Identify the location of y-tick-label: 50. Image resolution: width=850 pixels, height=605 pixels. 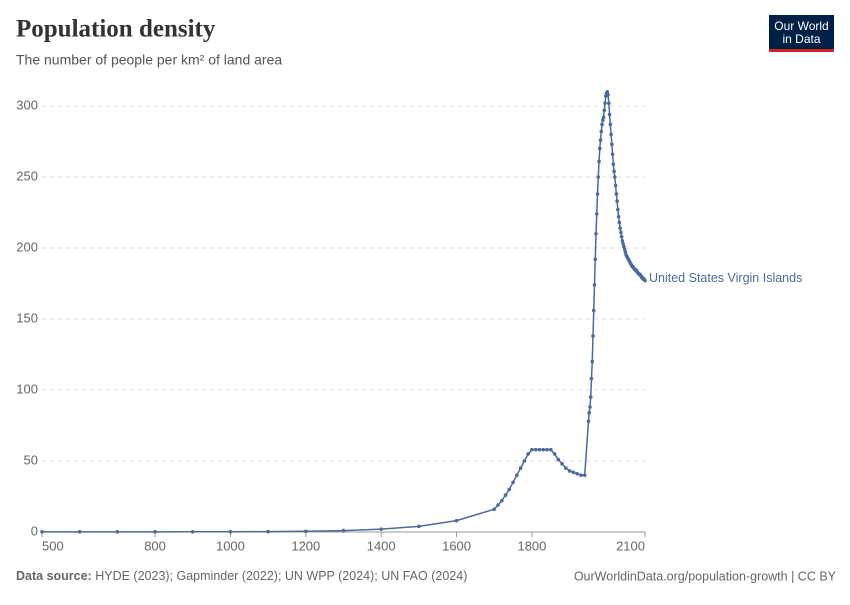
(31, 459).